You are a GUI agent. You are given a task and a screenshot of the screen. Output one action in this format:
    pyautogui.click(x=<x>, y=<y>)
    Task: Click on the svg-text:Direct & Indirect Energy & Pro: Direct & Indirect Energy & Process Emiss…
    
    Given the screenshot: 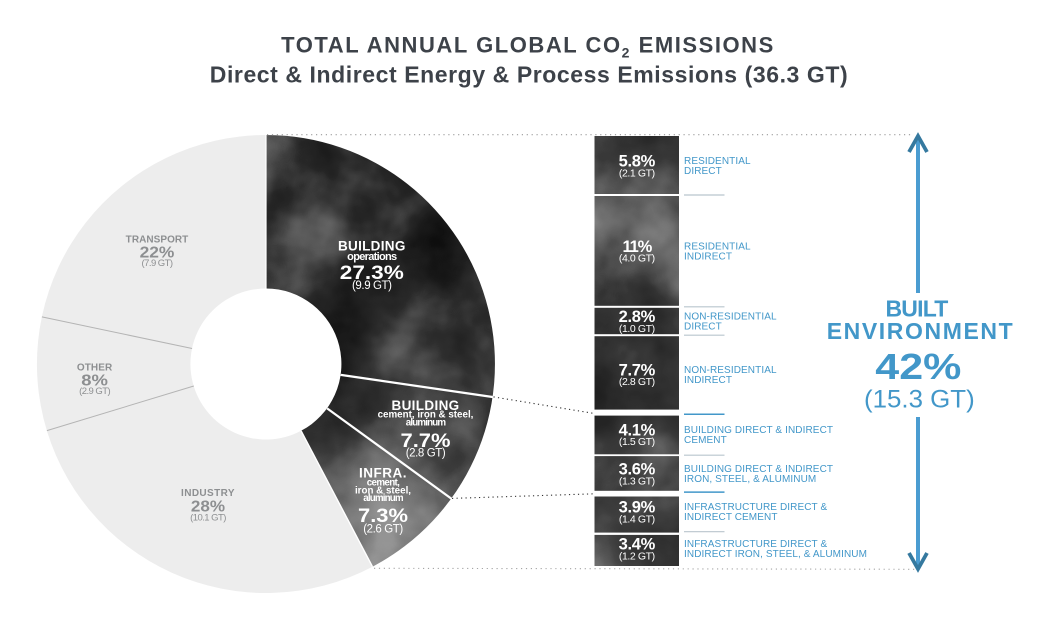 What is the action you would take?
    pyautogui.click(x=529, y=75)
    